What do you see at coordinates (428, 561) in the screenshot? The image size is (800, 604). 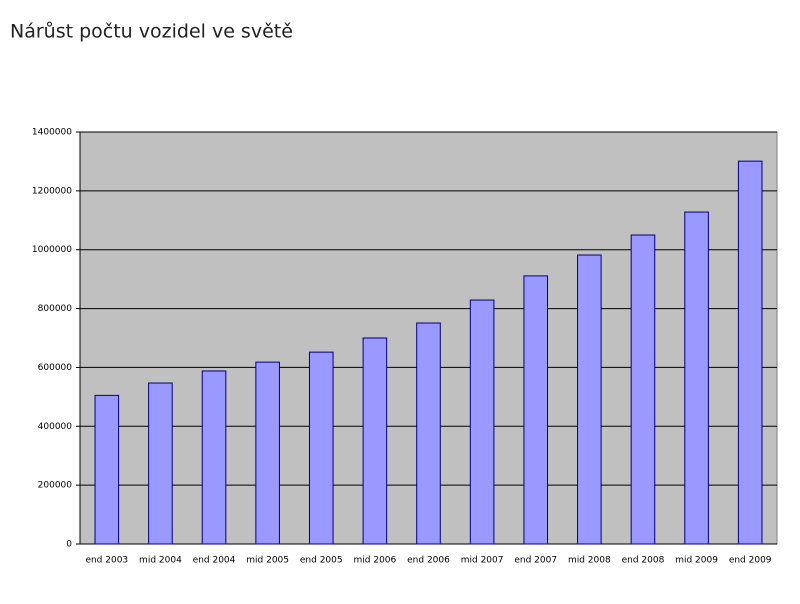 I see `x-tick-label: end 2006` at bounding box center [428, 561].